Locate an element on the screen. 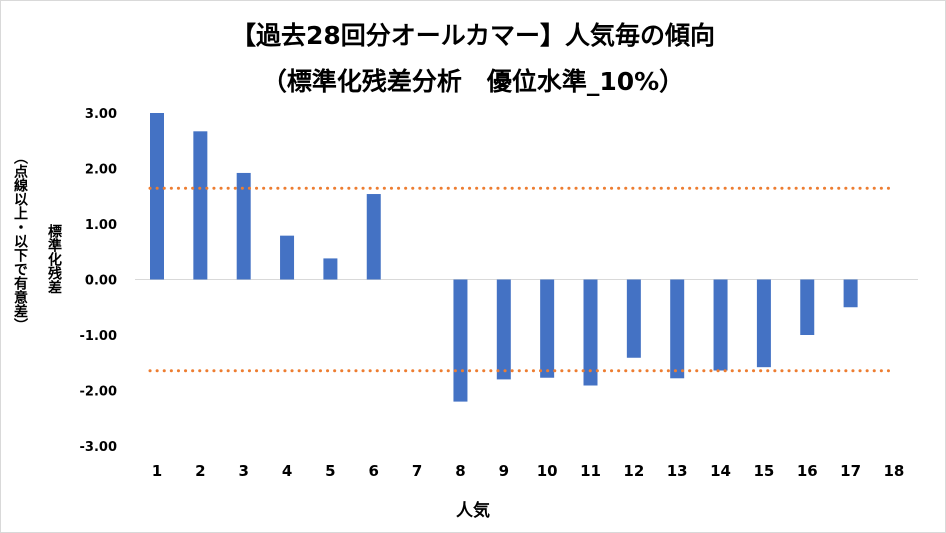  y-axis-label: 標準化残差 is located at coordinates (54, 259).